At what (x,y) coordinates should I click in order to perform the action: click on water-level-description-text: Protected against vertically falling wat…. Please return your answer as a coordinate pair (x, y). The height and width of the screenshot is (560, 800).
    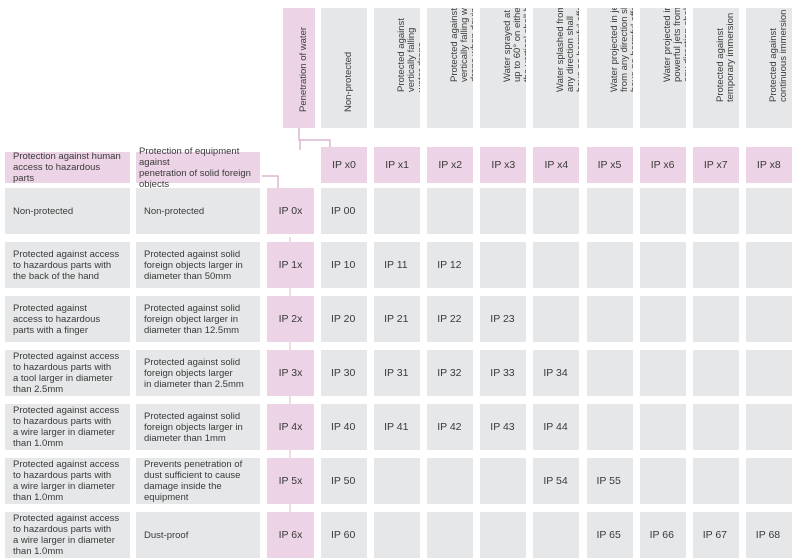
    Looking at the image, I should click on (408, 55).